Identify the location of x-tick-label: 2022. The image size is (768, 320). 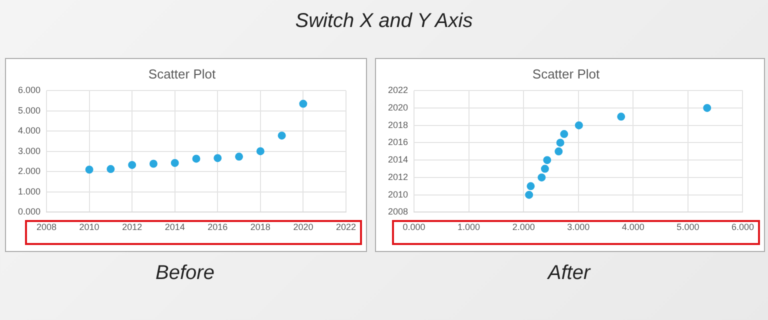
(346, 227).